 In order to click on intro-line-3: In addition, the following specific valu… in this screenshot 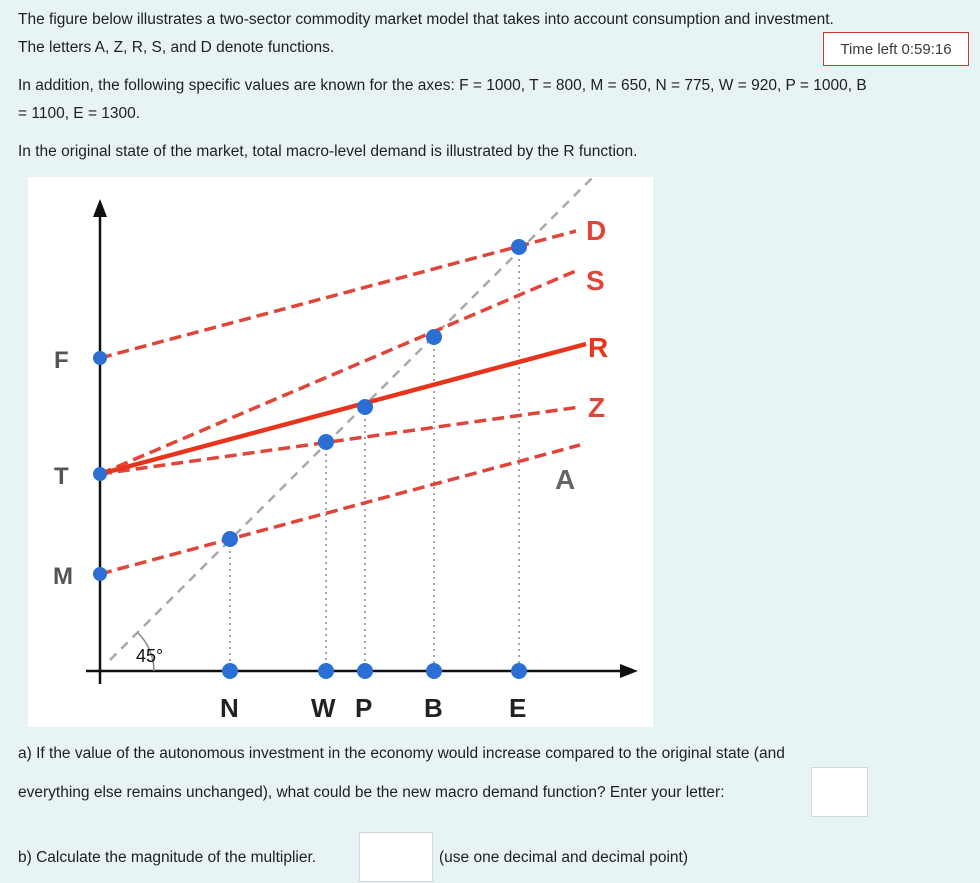, I will do `click(442, 85)`.